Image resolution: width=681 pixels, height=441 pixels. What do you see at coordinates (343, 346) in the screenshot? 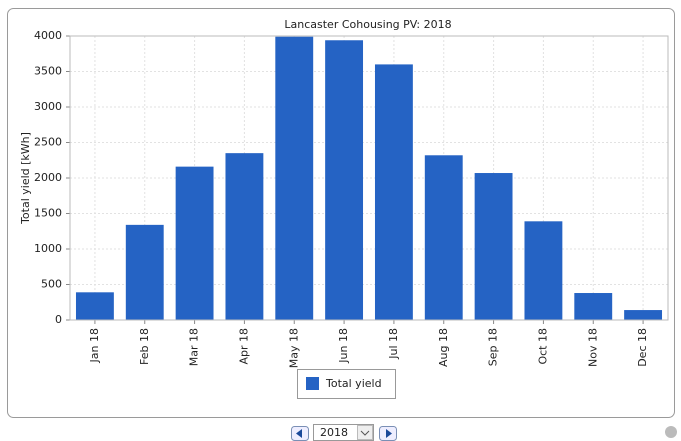
I see `x-tick-label: Jun 18` at bounding box center [343, 346].